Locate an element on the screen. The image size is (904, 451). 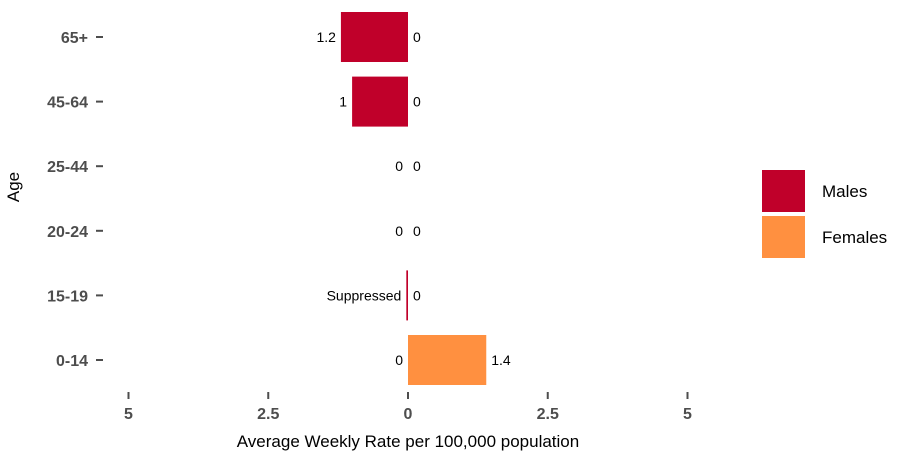
data-label-males-15-19: Suppressed is located at coordinates (364, 295).